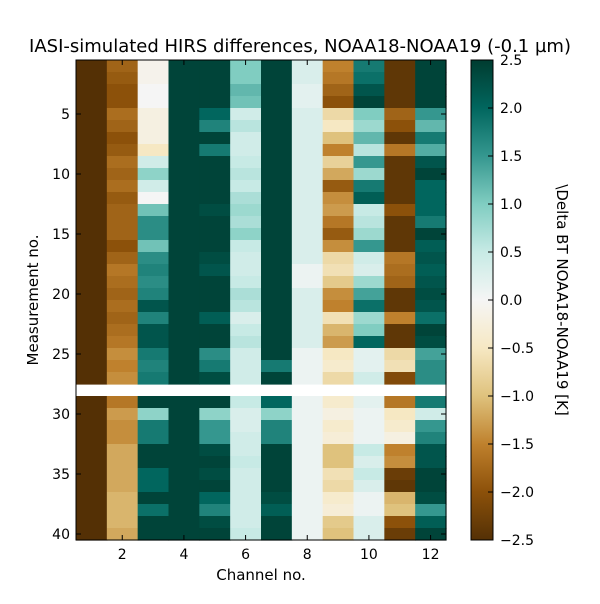  What do you see at coordinates (400, 462) in the screenshot?
I see `heatmap-cell-r34-c11` at bounding box center [400, 462].